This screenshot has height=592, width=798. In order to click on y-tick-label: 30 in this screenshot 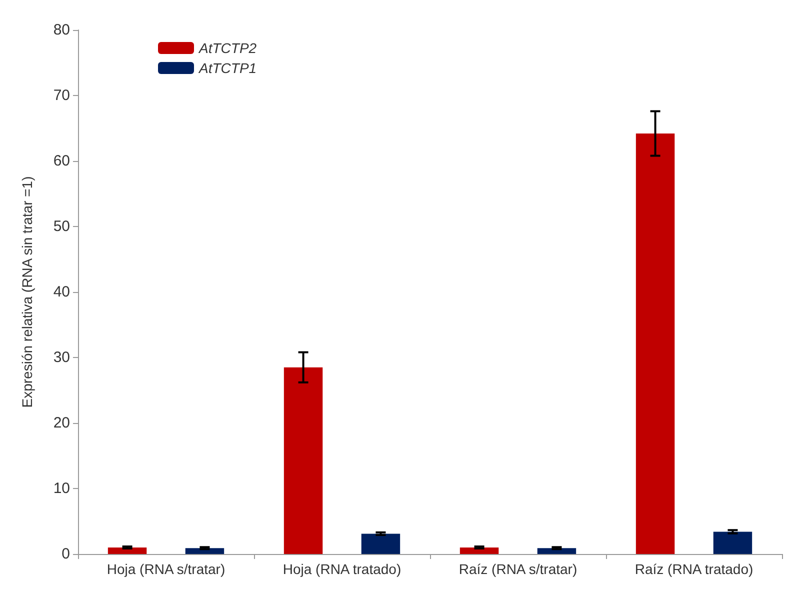, I will do `click(61, 357)`.